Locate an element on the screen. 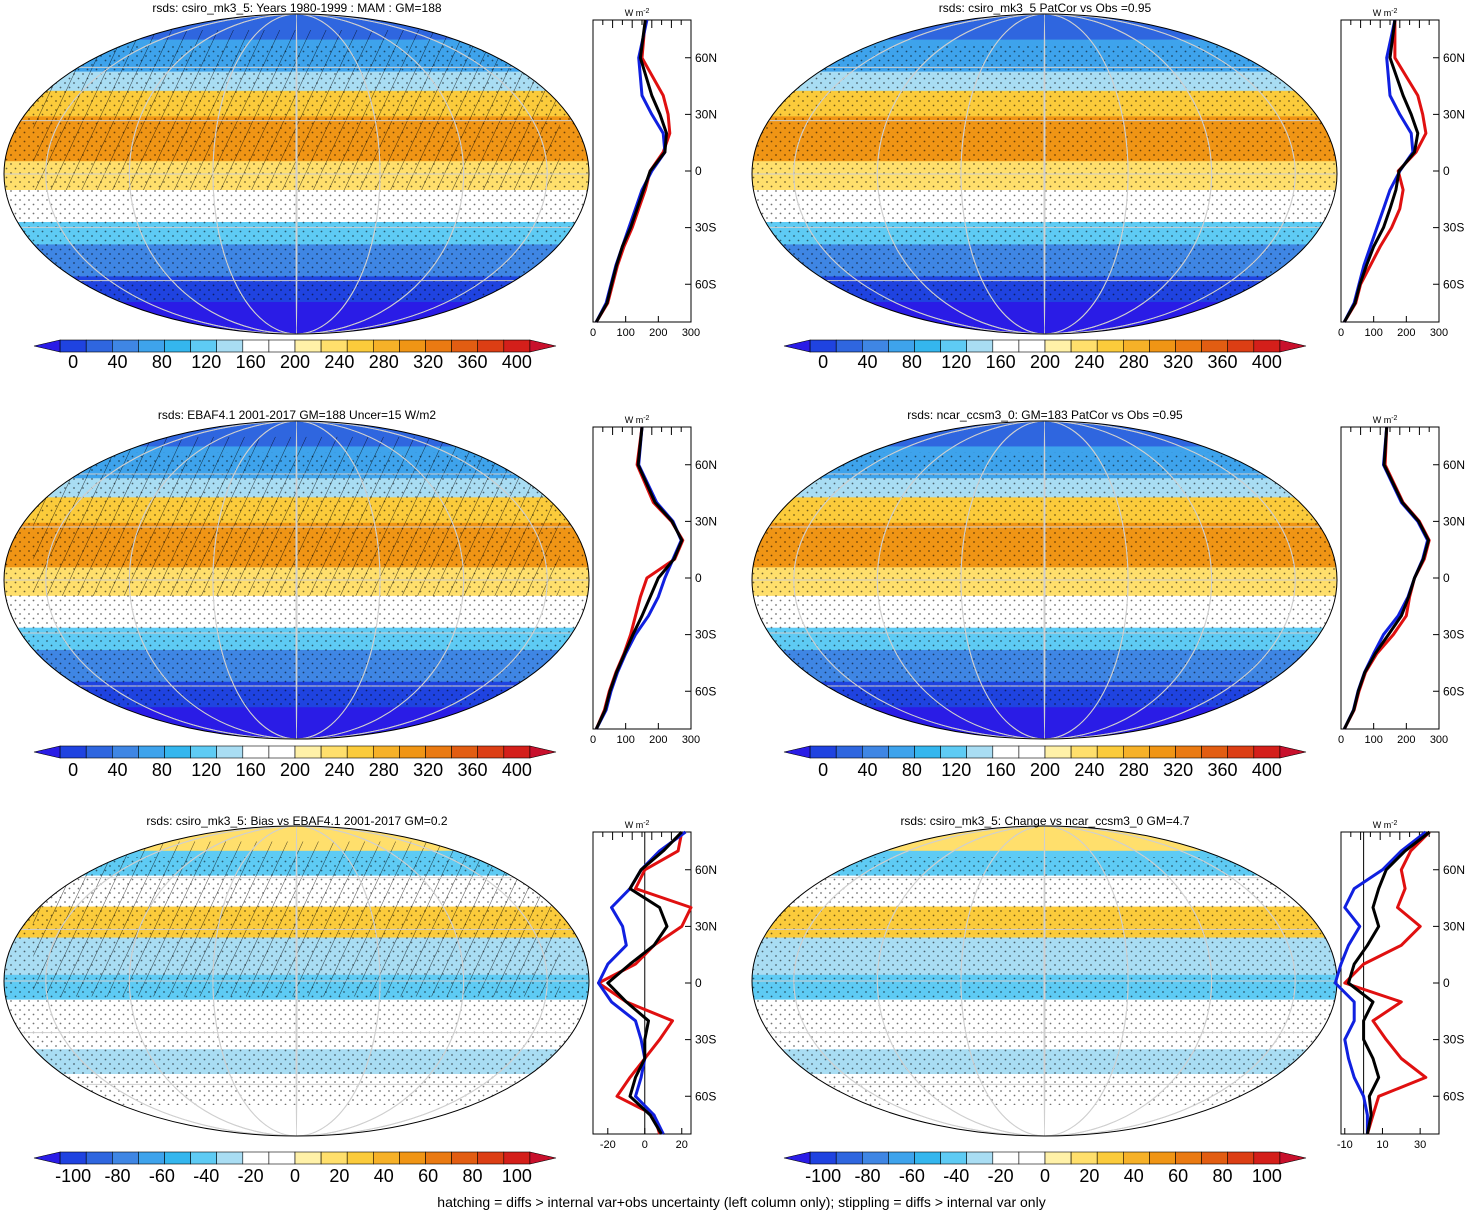  zonal-x-tick-label: 10 is located at coordinates (1382, 1145).